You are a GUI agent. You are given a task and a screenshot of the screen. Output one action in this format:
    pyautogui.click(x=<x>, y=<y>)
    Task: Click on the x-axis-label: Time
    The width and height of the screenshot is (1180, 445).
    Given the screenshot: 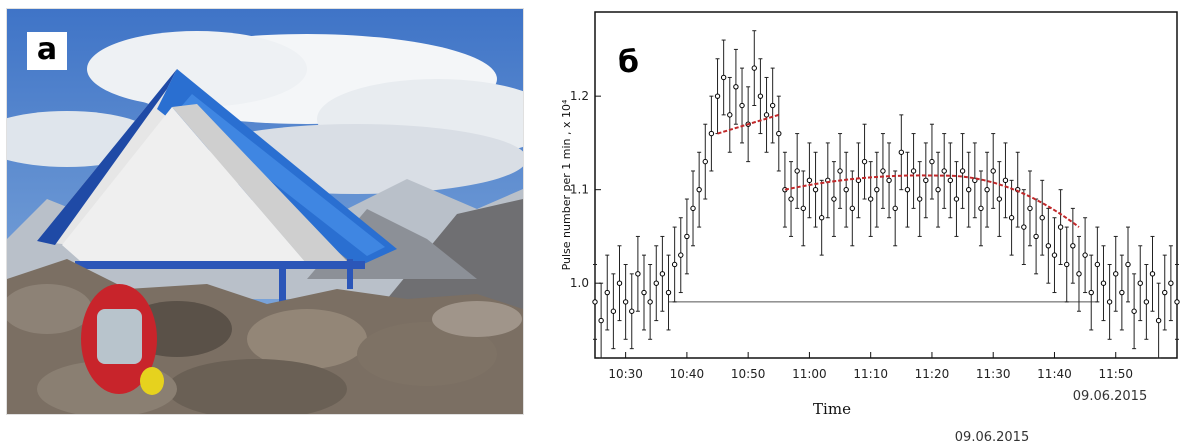 What is the action you would take?
    pyautogui.click(x=832, y=409)
    